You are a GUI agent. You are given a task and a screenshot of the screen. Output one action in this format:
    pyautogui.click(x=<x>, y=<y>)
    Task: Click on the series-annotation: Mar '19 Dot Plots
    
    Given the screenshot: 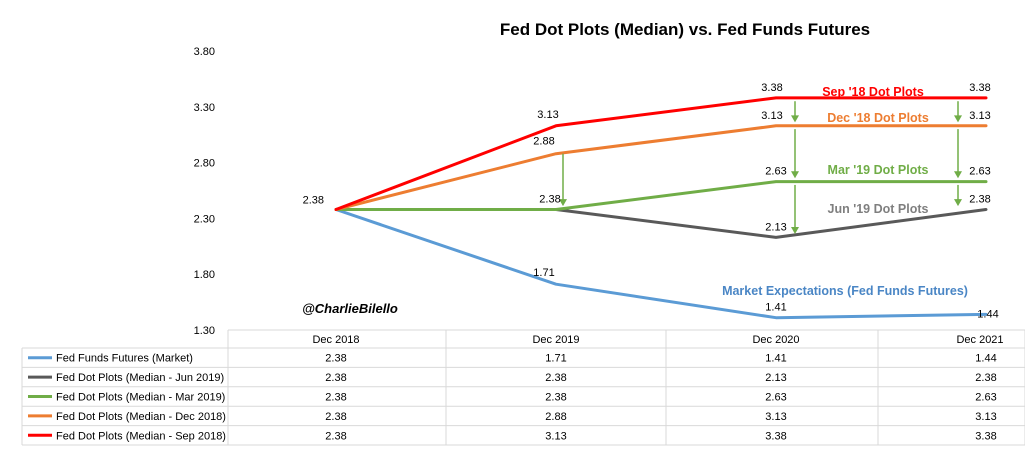 What is the action you would take?
    pyautogui.click(x=878, y=170)
    